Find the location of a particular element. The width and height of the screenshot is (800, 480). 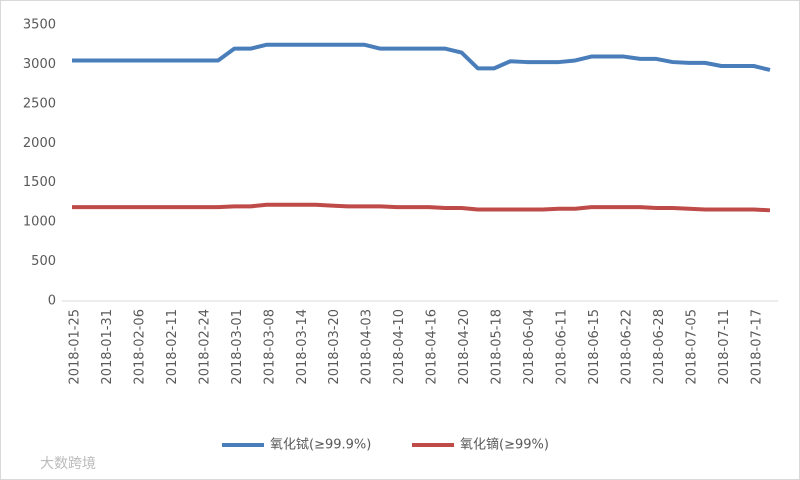

x-tick-label: 2018-07-17 is located at coordinates (756, 347).